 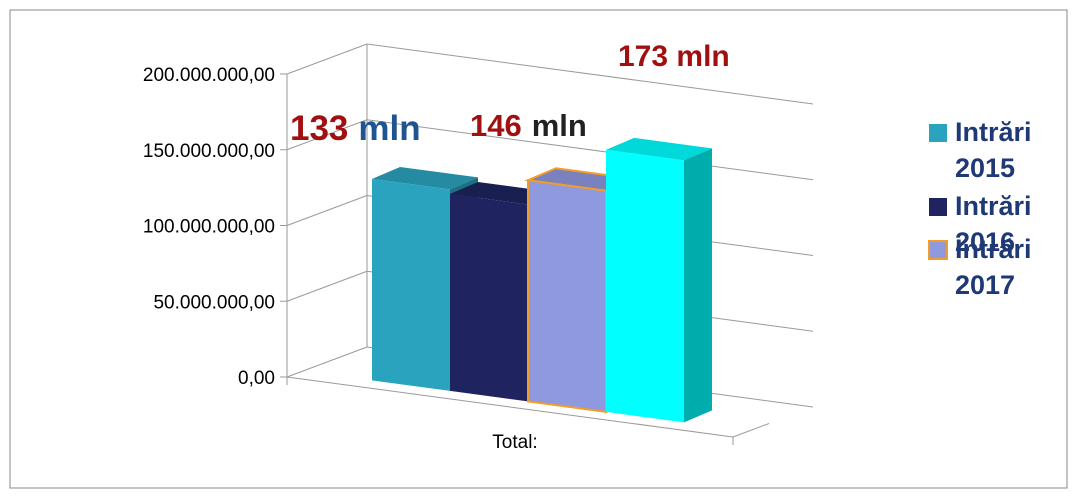 What do you see at coordinates (510, 407) in the screenshot?
I see `x-axis-line` at bounding box center [510, 407].